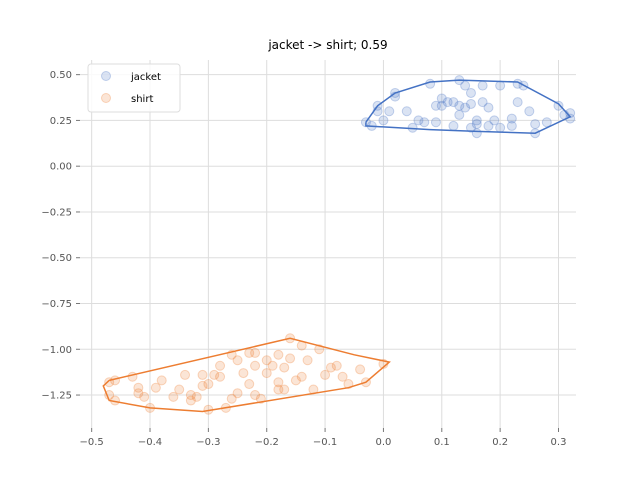  What do you see at coordinates (559, 442) in the screenshot?
I see `x-tick-label: 0.3` at bounding box center [559, 442].